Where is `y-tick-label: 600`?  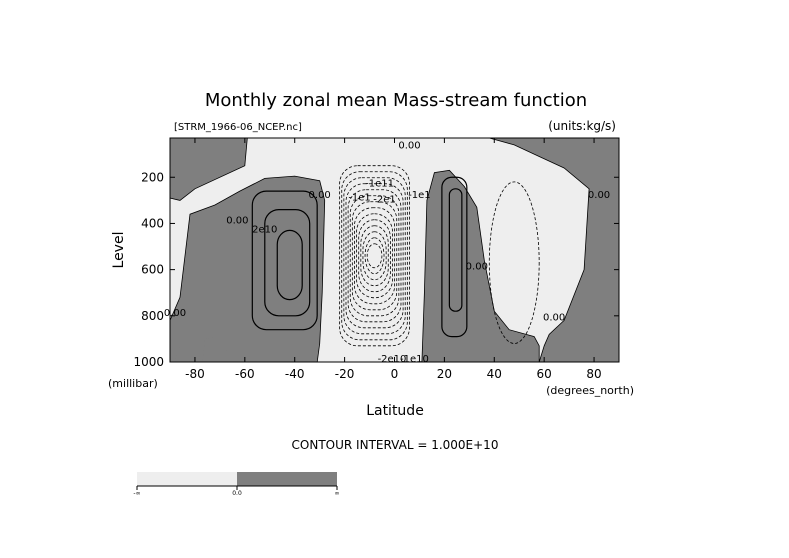 y-tick-label: 600 is located at coordinates (152, 270).